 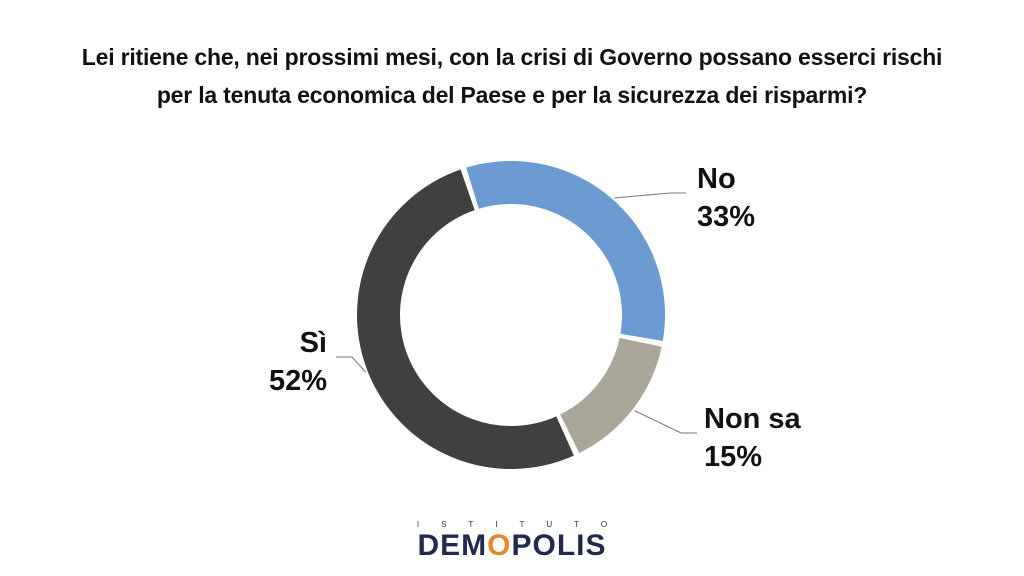 What do you see at coordinates (611, 395) in the screenshot?
I see `slice-non-sa` at bounding box center [611, 395].